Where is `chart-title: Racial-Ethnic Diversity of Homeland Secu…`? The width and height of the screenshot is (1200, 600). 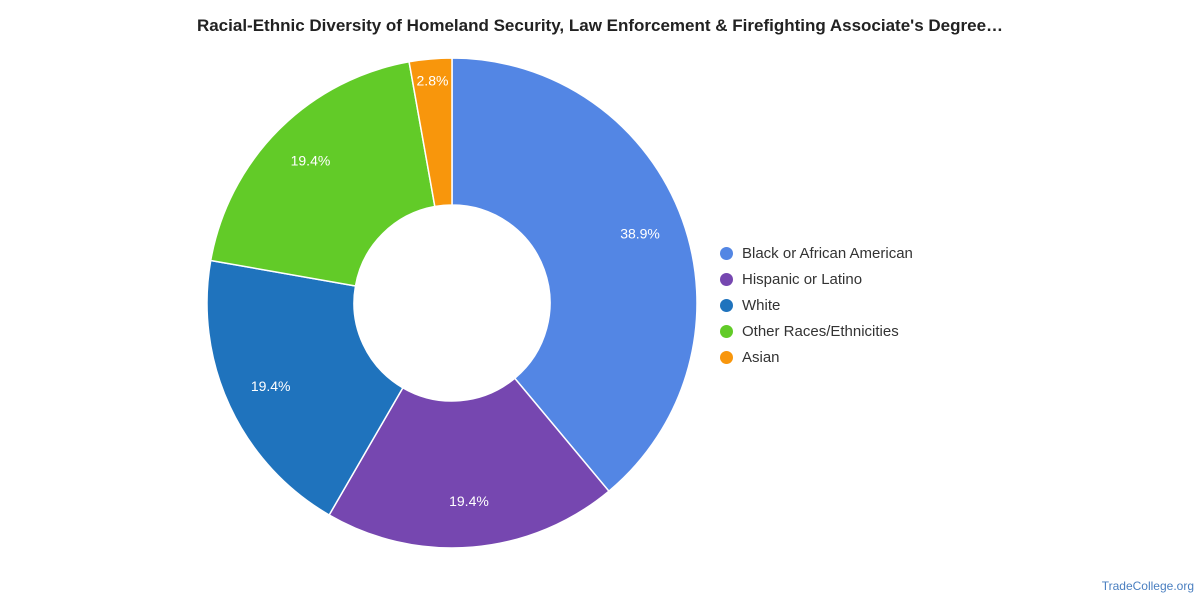
chart-title: Racial-Ethnic Diversity of Homeland Secu… is located at coordinates (600, 25).